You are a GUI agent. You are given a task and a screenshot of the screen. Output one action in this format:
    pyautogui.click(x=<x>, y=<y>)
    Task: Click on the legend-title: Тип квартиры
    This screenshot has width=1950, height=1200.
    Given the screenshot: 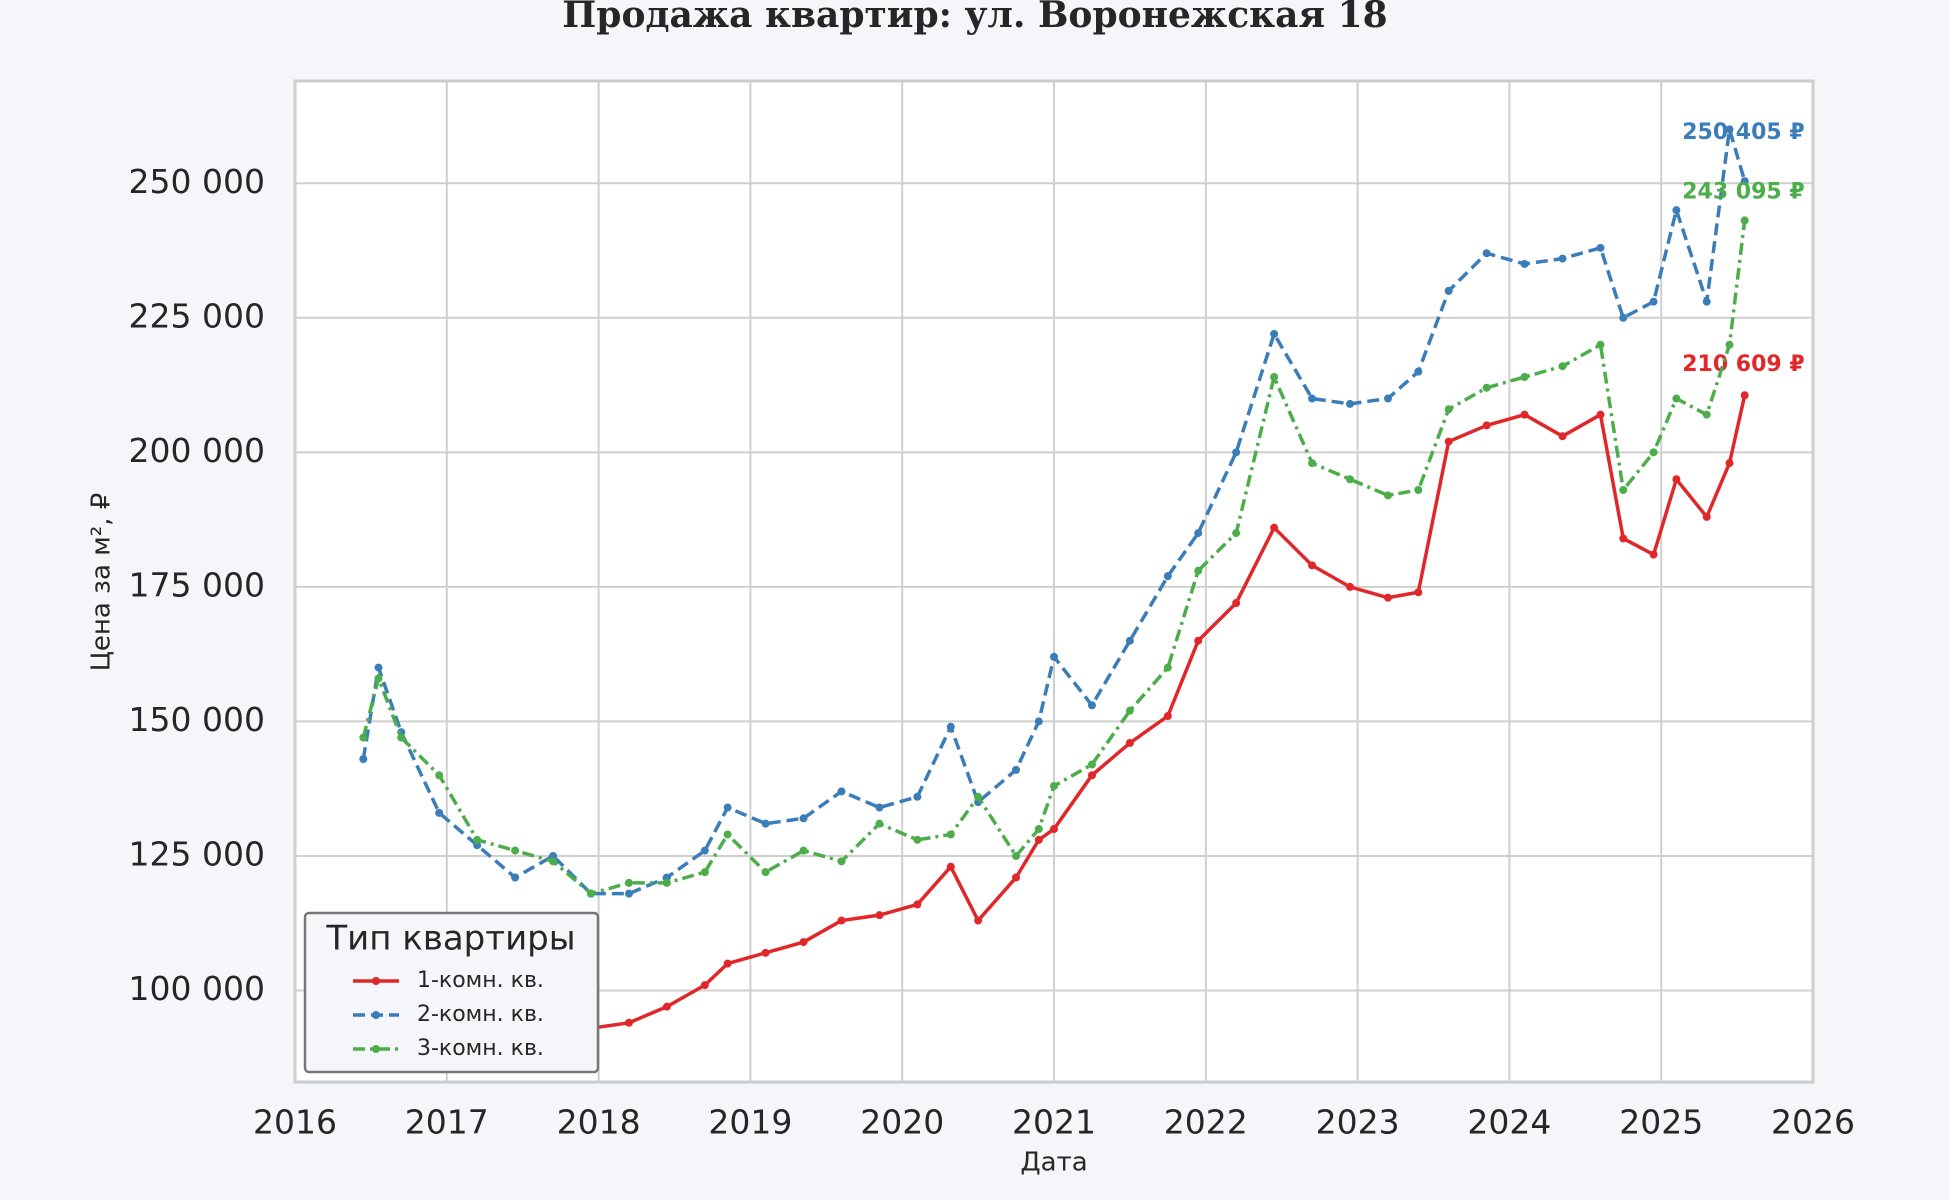 What is the action you would take?
    pyautogui.click(x=450, y=939)
    